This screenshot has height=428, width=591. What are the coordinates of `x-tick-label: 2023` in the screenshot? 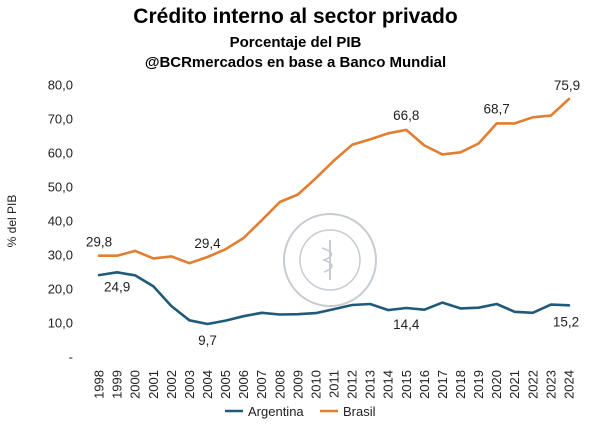 It's located at (550, 384).